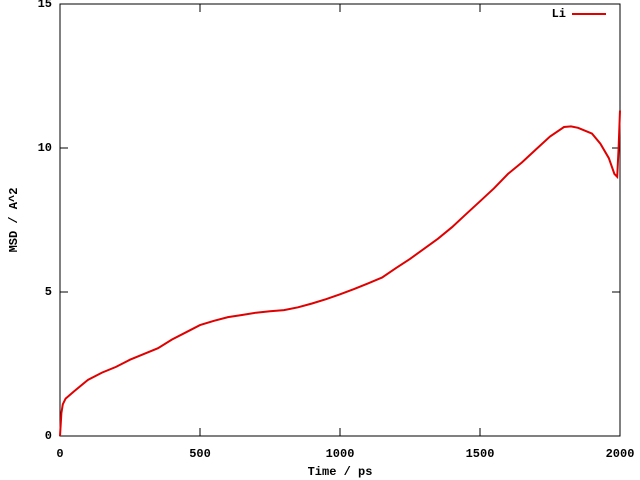 This screenshot has width=640, height=480. I want to click on x-tick-label: 2000, so click(620, 454).